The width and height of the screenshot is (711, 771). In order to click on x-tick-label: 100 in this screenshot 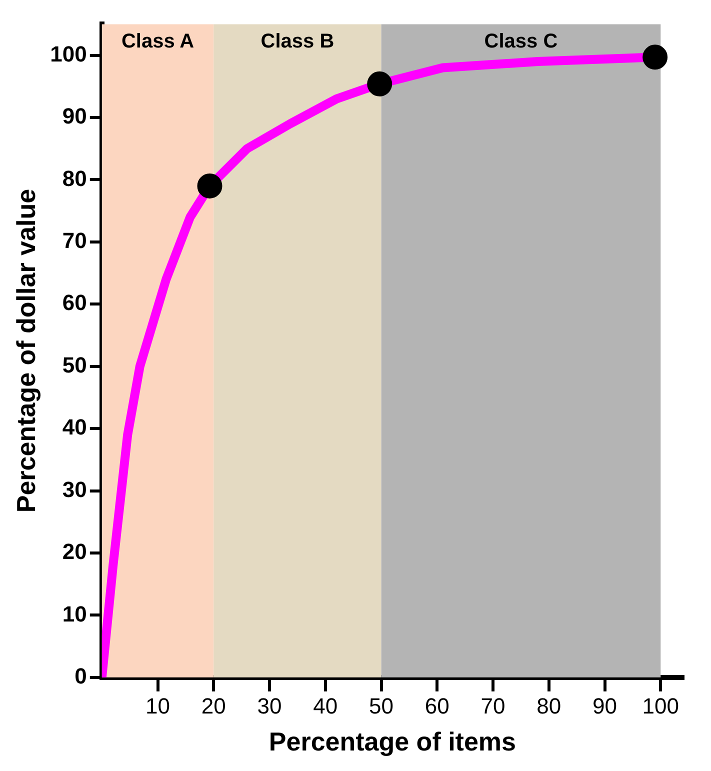, I will do `click(661, 706)`.